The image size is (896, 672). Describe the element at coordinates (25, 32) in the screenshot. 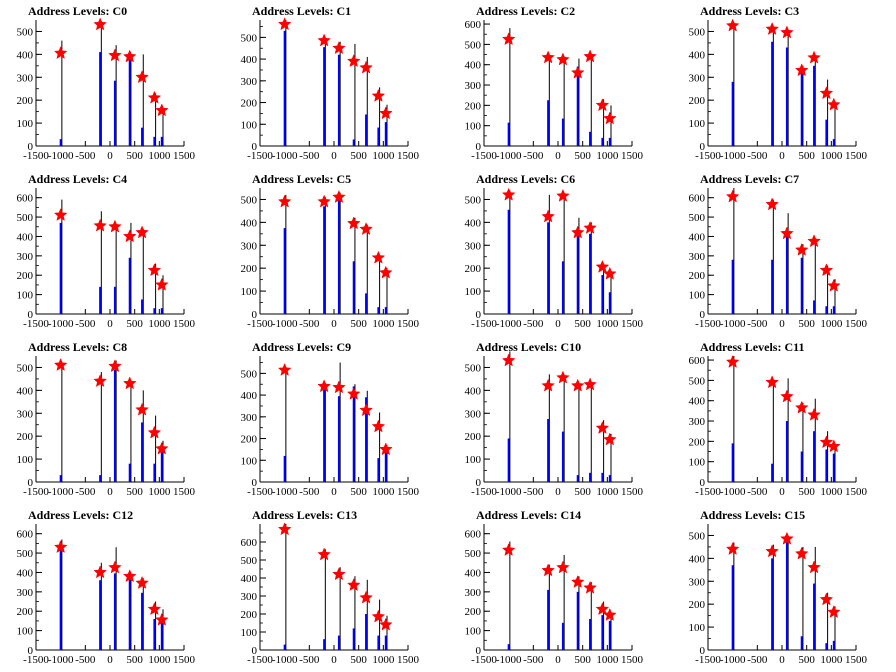

I see `y-tick-label: 500` at that location.